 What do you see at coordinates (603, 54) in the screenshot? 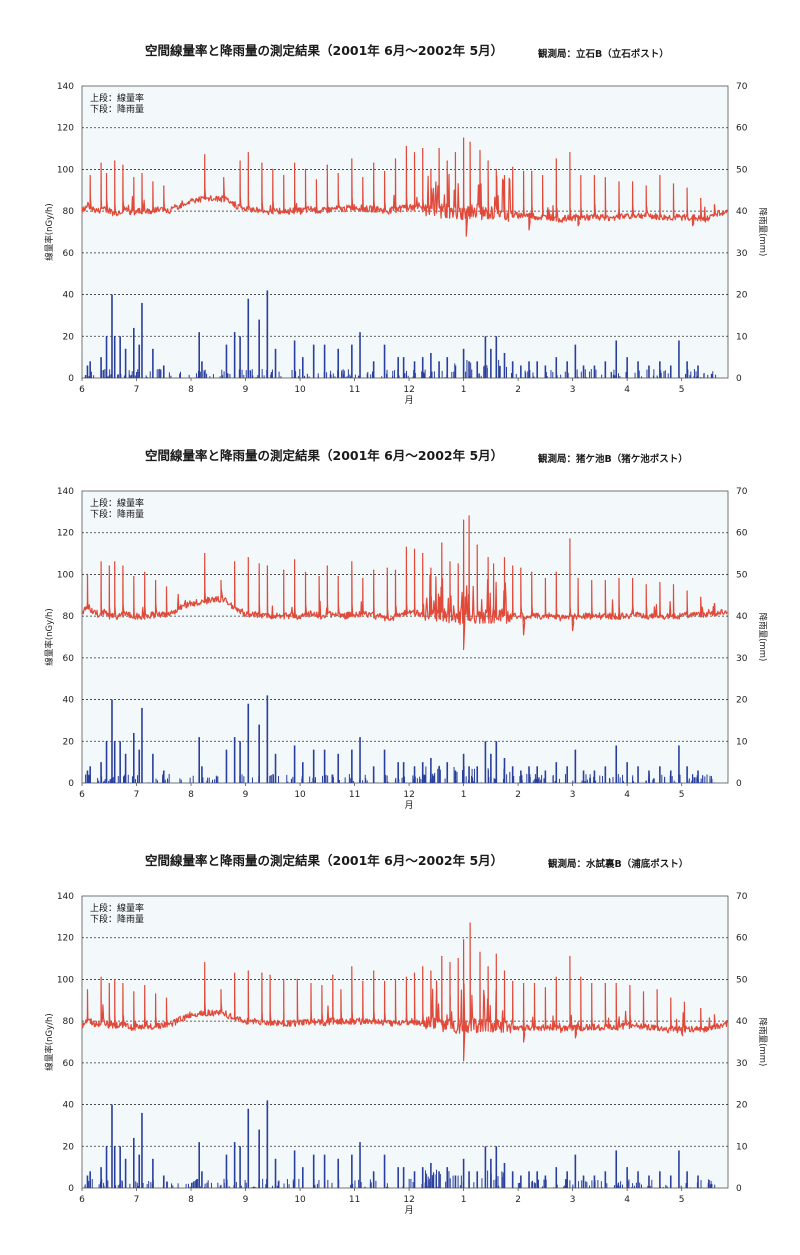
I see `station-label: 観測局：立石B（立石ポスト）` at bounding box center [603, 54].